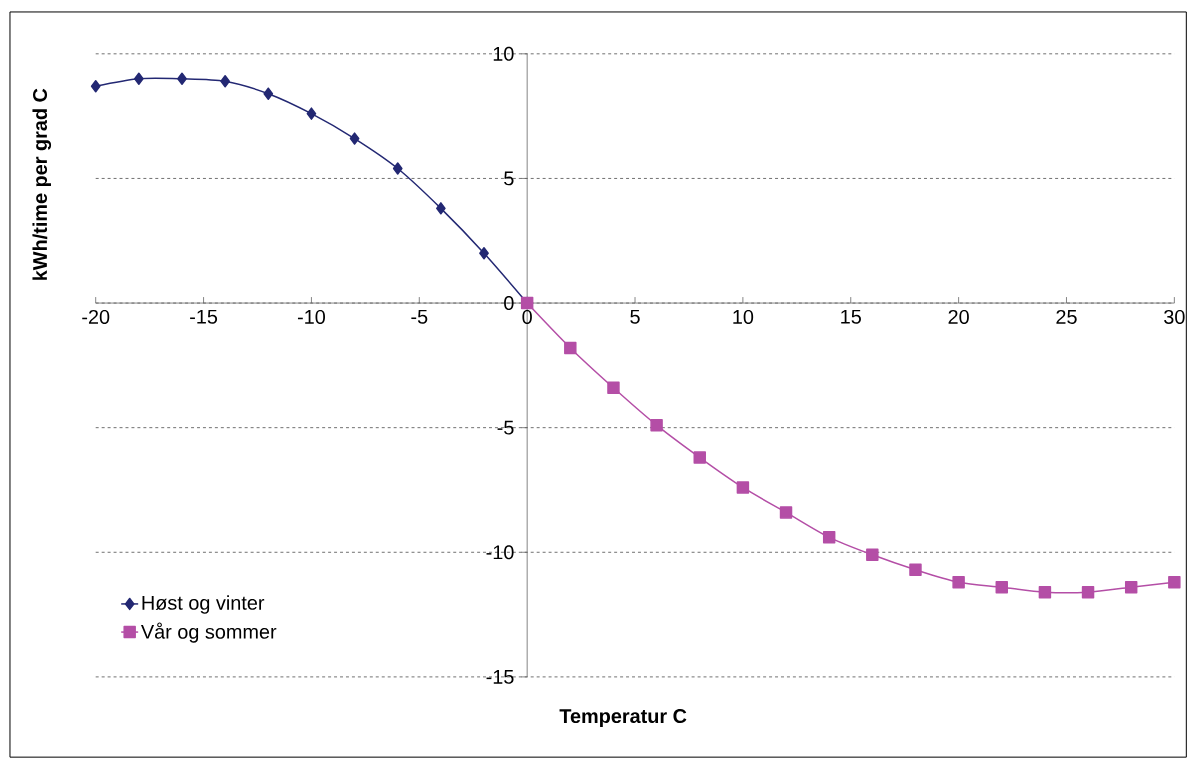 The image size is (1192, 758). Describe the element at coordinates (509, 303) in the screenshot. I see `y-tick-label: 0` at that location.